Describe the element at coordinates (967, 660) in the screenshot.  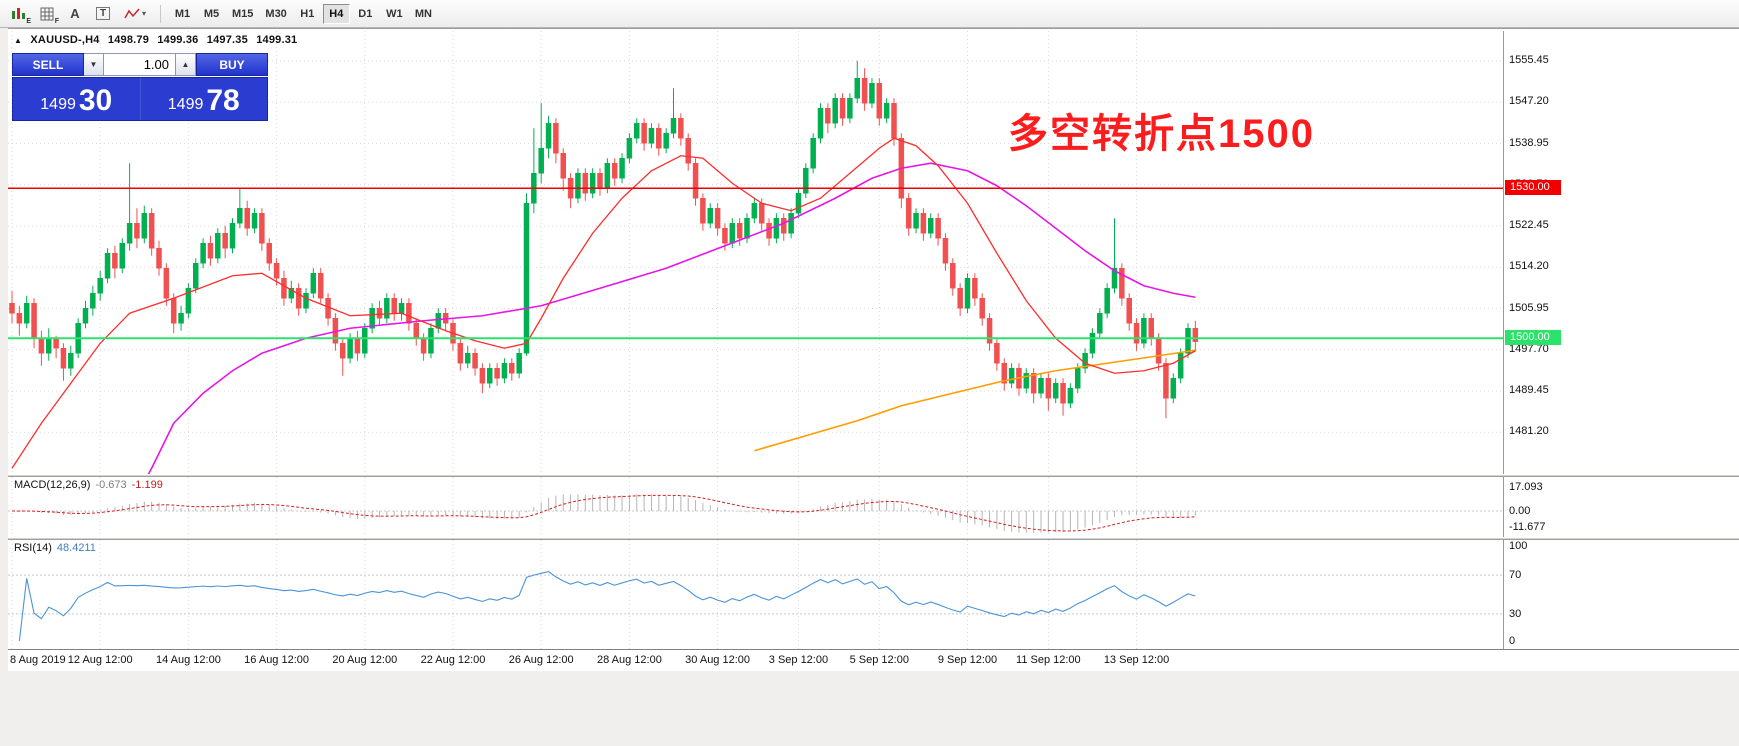
I see `time-axis-label: 9 Sep 12:00` at that location.